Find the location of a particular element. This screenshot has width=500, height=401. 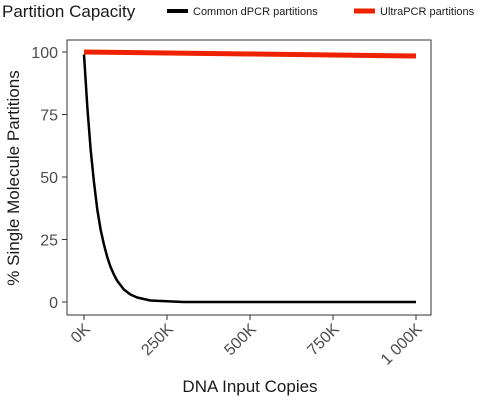

y-axis: 0 25 50 75 100 is located at coordinates (49, 178).